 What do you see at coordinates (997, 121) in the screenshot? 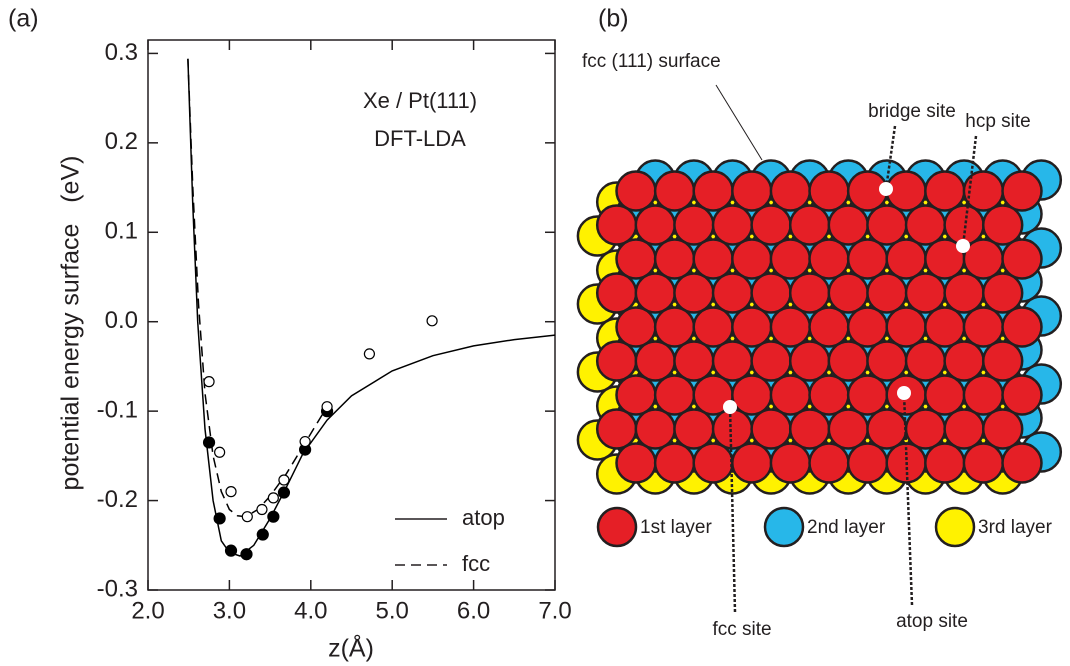
I see `site-label: hcp site` at bounding box center [997, 121].